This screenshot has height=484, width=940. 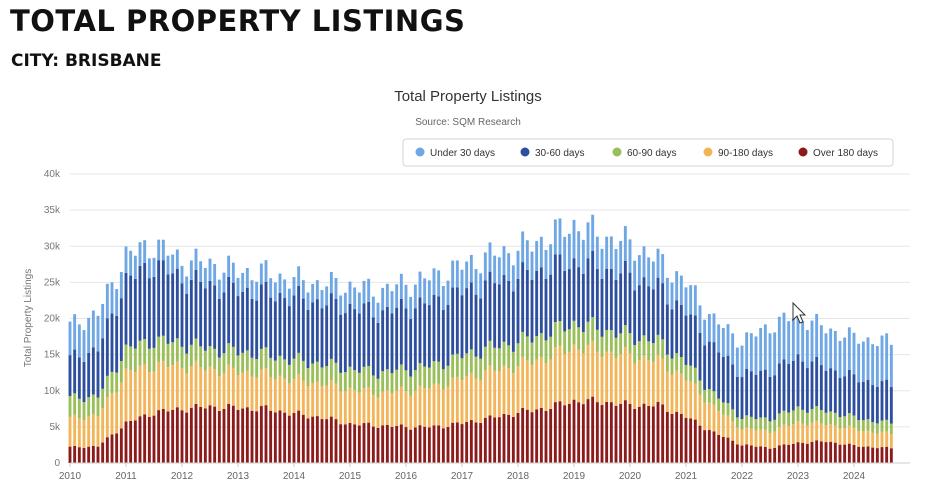 What do you see at coordinates (798, 476) in the screenshot?
I see `x-tick-label: 2023` at bounding box center [798, 476].